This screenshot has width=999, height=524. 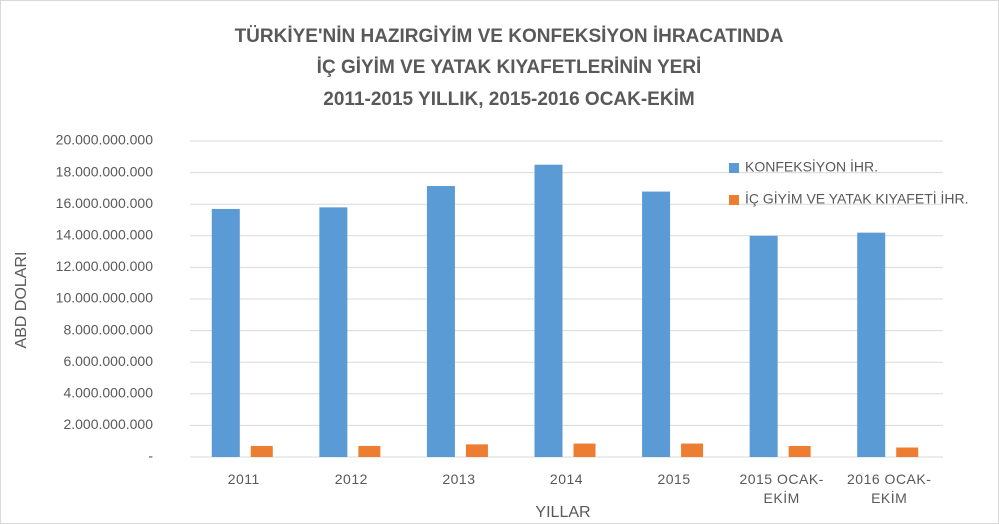 I want to click on x-tick-label: 2011, so click(x=243, y=479).